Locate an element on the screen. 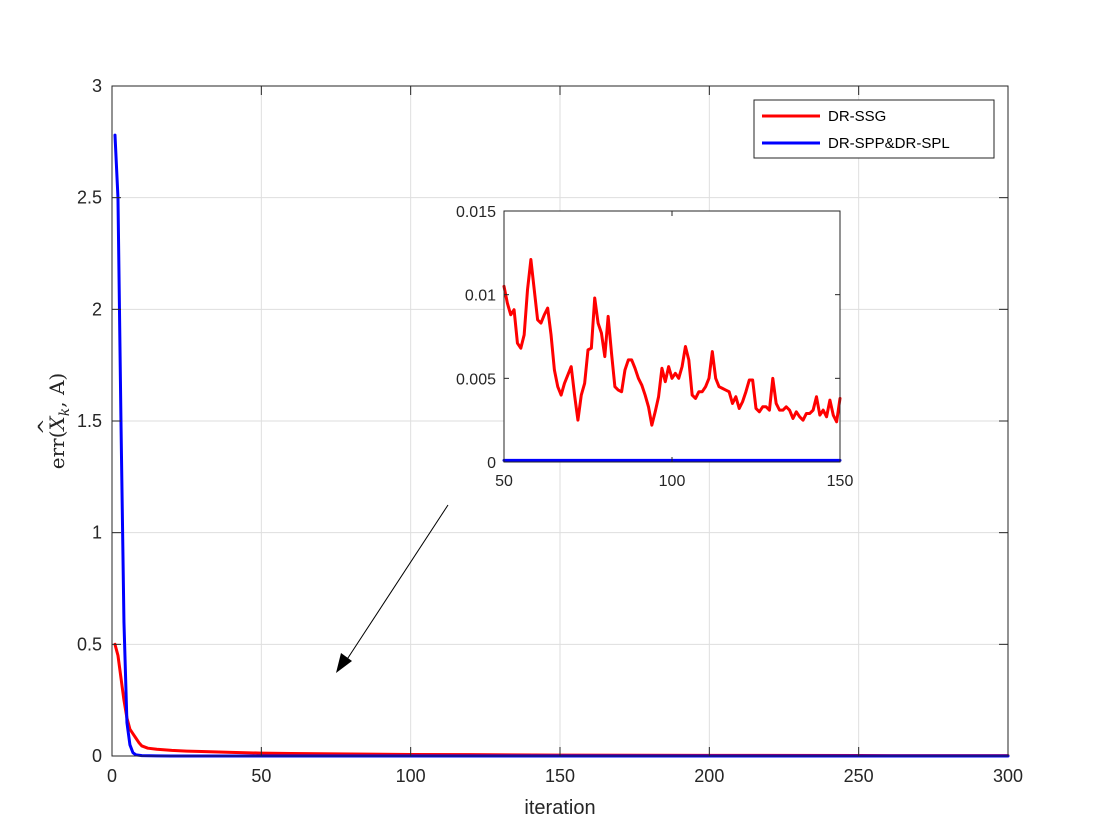  inset-y-tick-label: 0 is located at coordinates (491, 463).